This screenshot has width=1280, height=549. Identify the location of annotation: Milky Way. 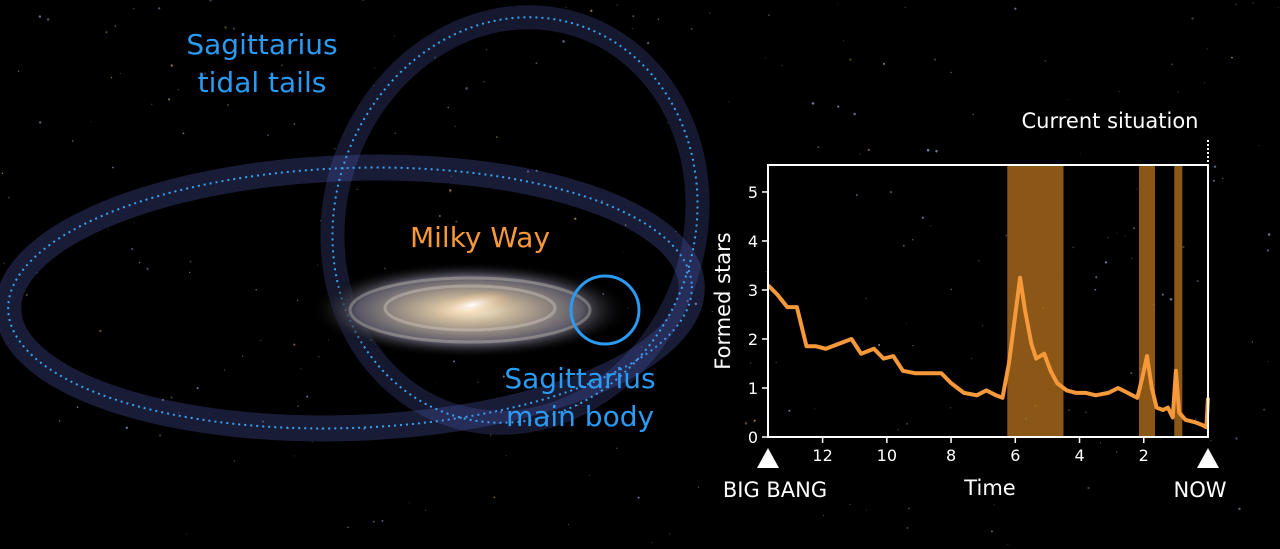
(480, 237).